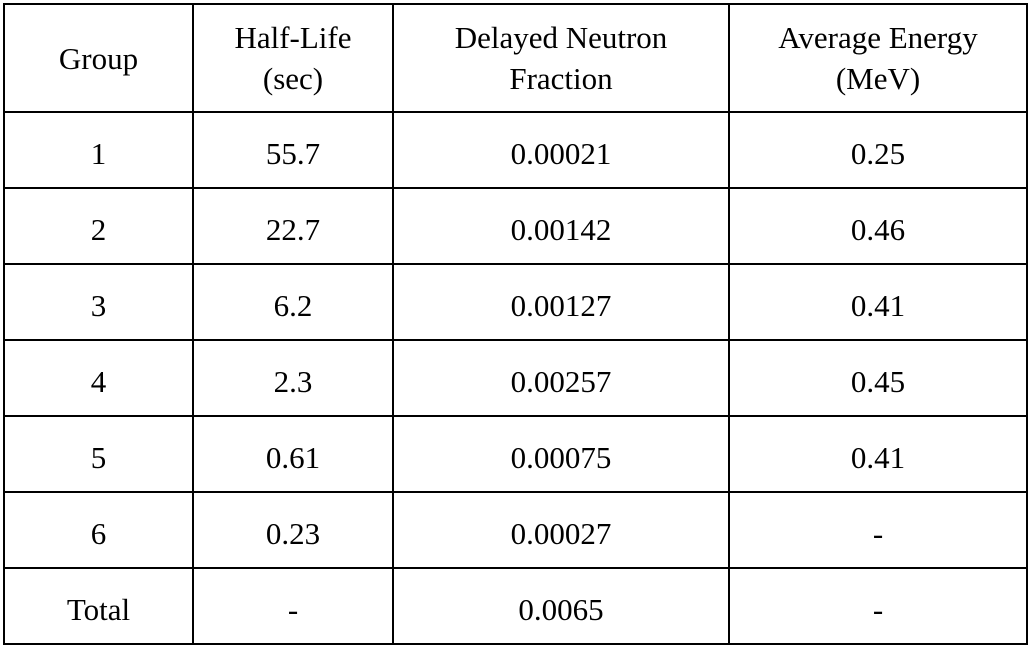 The width and height of the screenshot is (1030, 645). I want to click on table-row: 4 2.3 0.00257 0.45, so click(515, 378).